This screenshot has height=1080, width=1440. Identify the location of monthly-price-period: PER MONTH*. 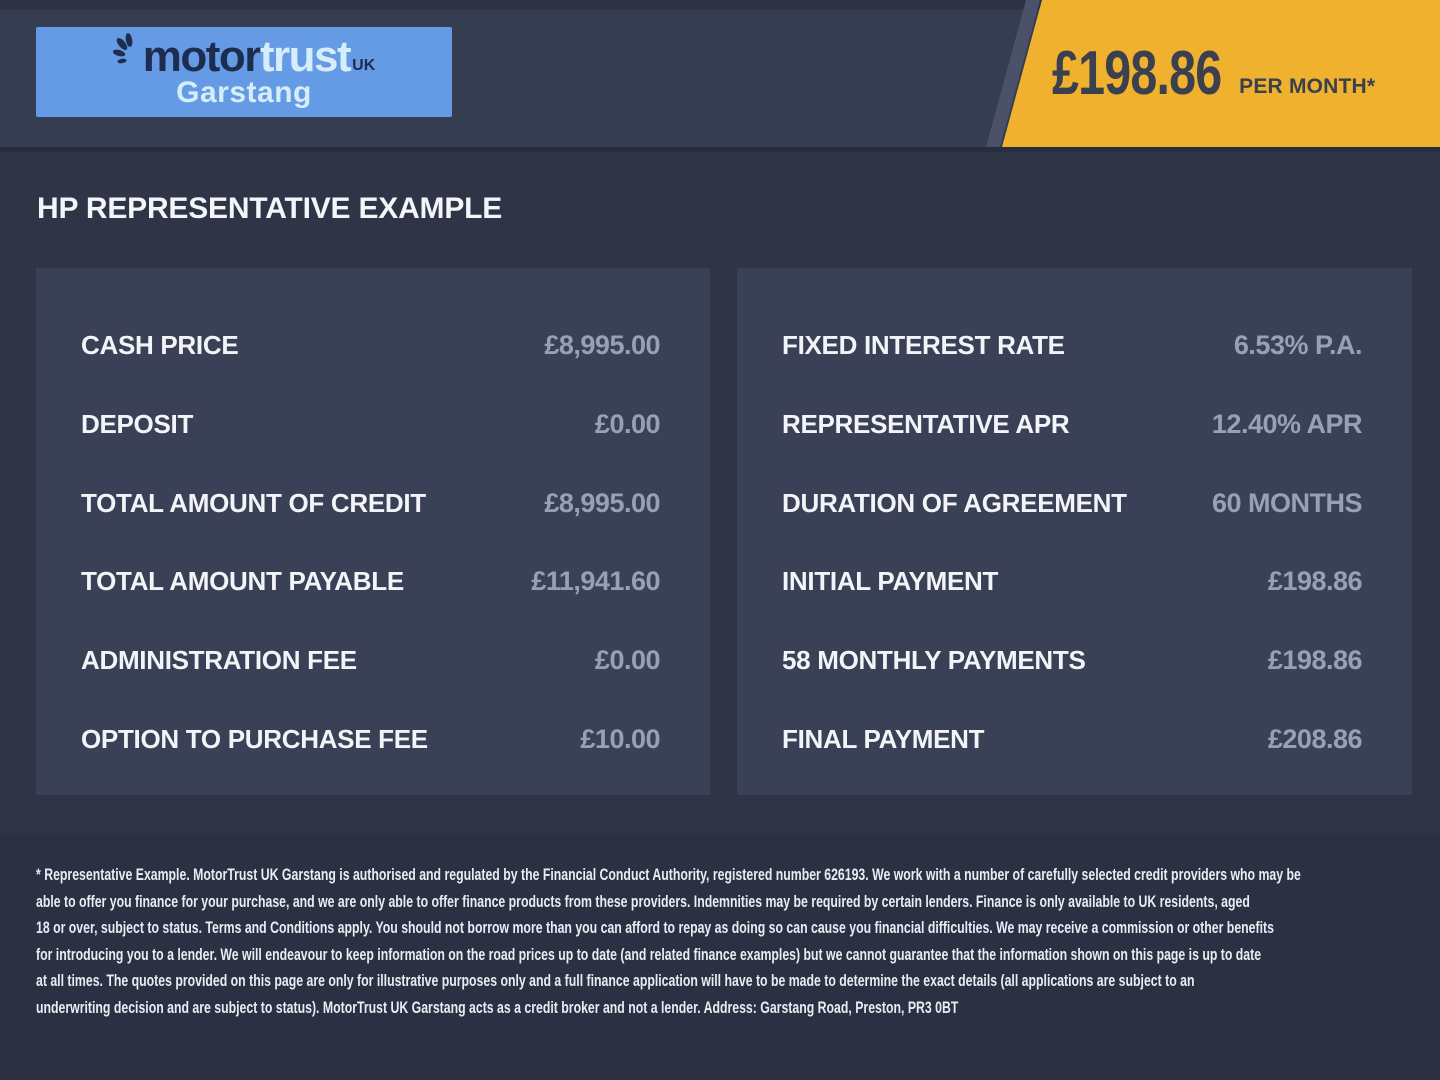
(1307, 86).